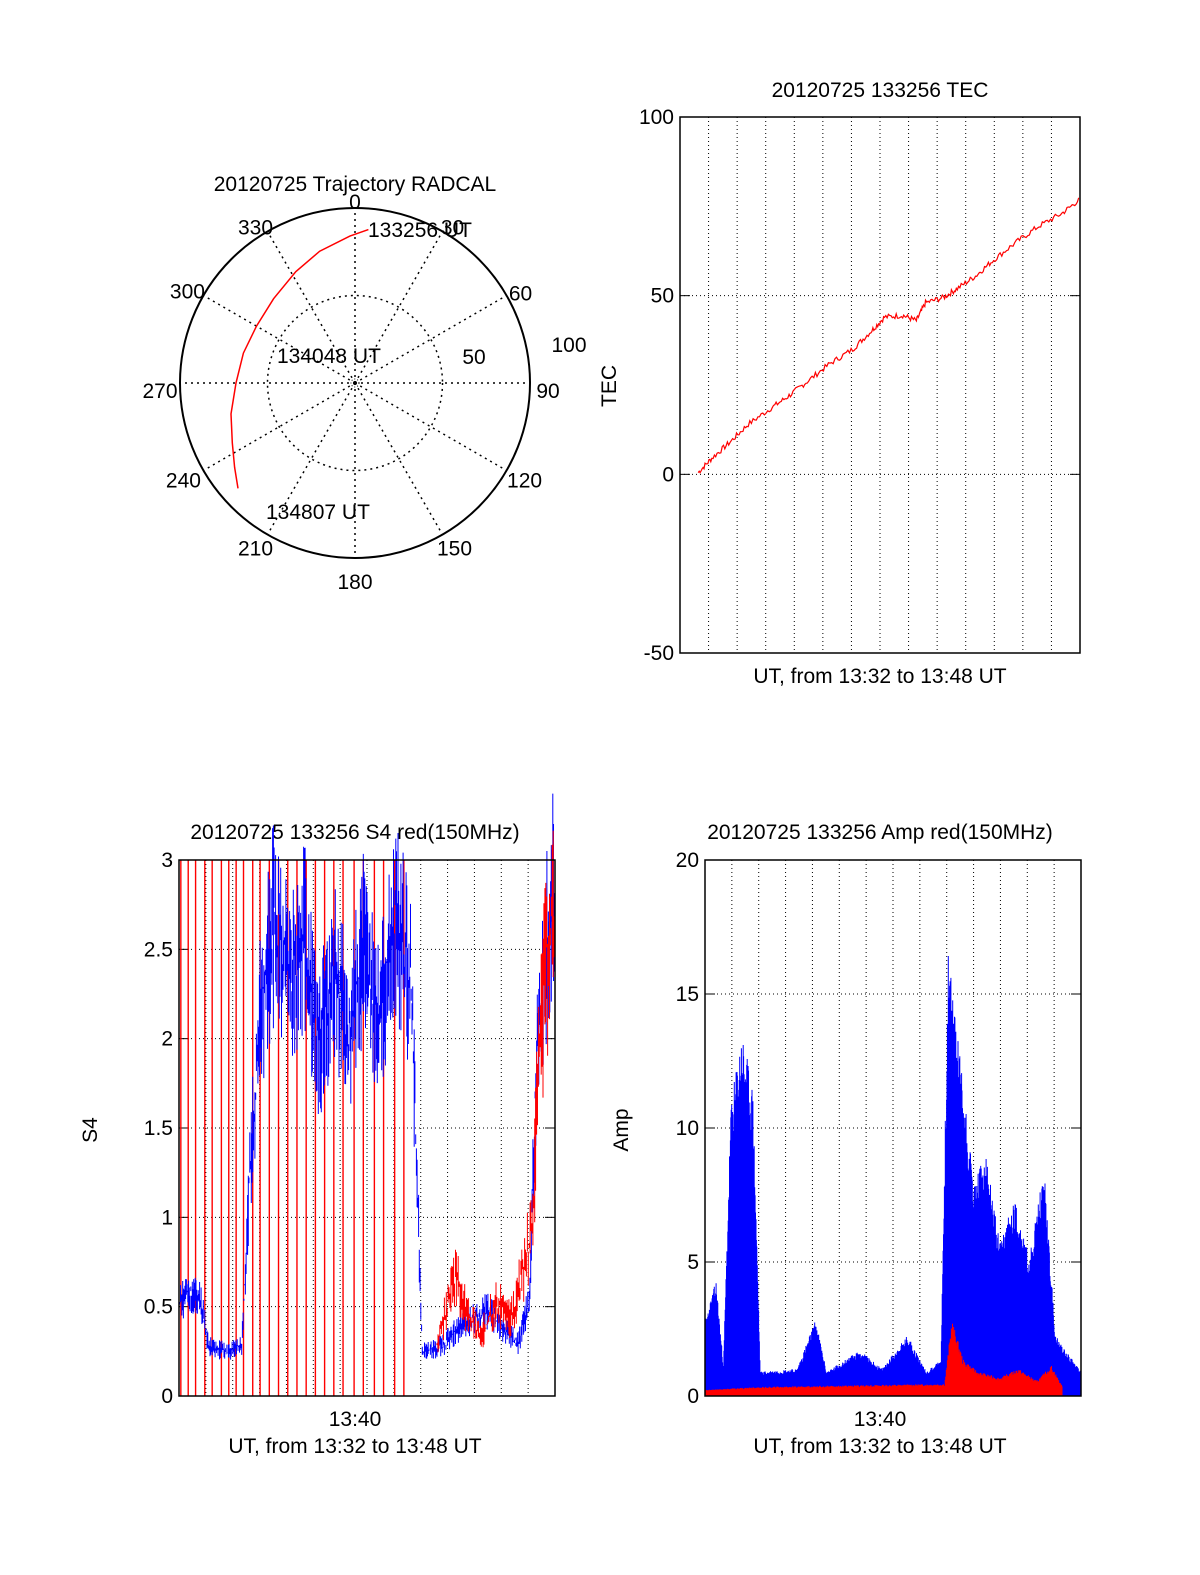 This screenshot has width=1200, height=1575. What do you see at coordinates (187, 292) in the screenshot?
I see `polar-angle-label: 300` at bounding box center [187, 292].